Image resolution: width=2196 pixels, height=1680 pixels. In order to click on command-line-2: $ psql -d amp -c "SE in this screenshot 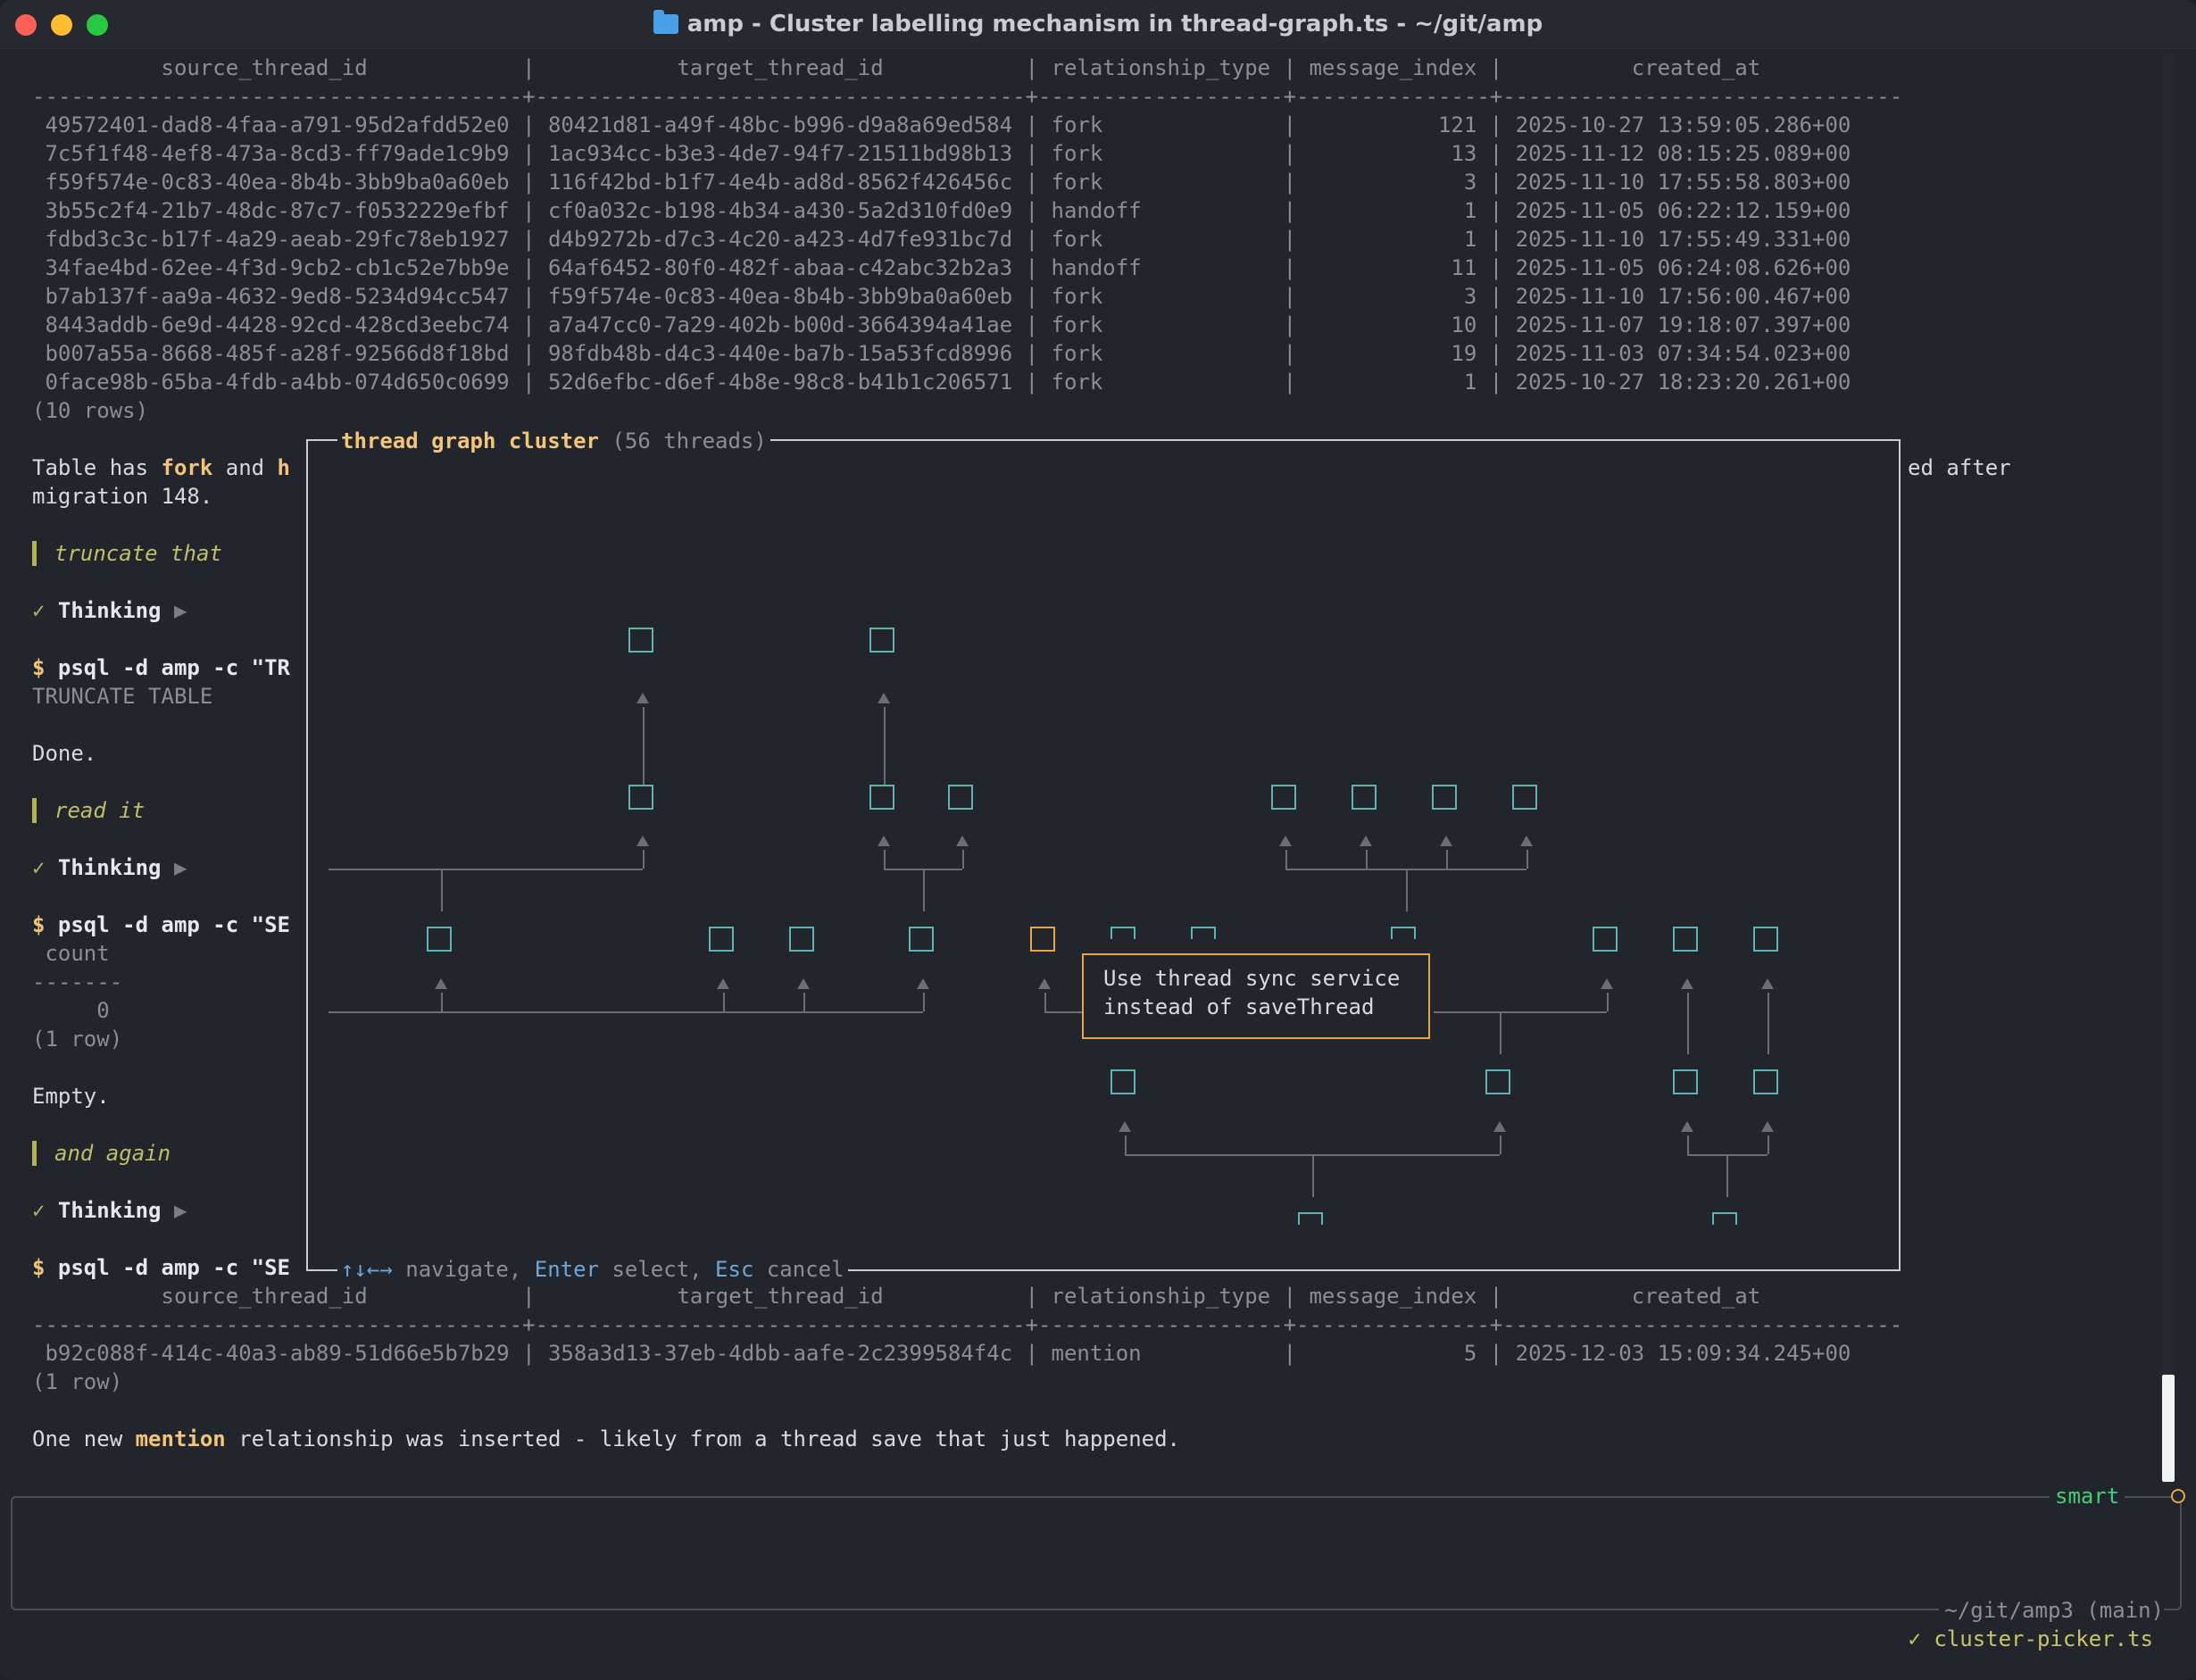, I will do `click(161, 925)`.